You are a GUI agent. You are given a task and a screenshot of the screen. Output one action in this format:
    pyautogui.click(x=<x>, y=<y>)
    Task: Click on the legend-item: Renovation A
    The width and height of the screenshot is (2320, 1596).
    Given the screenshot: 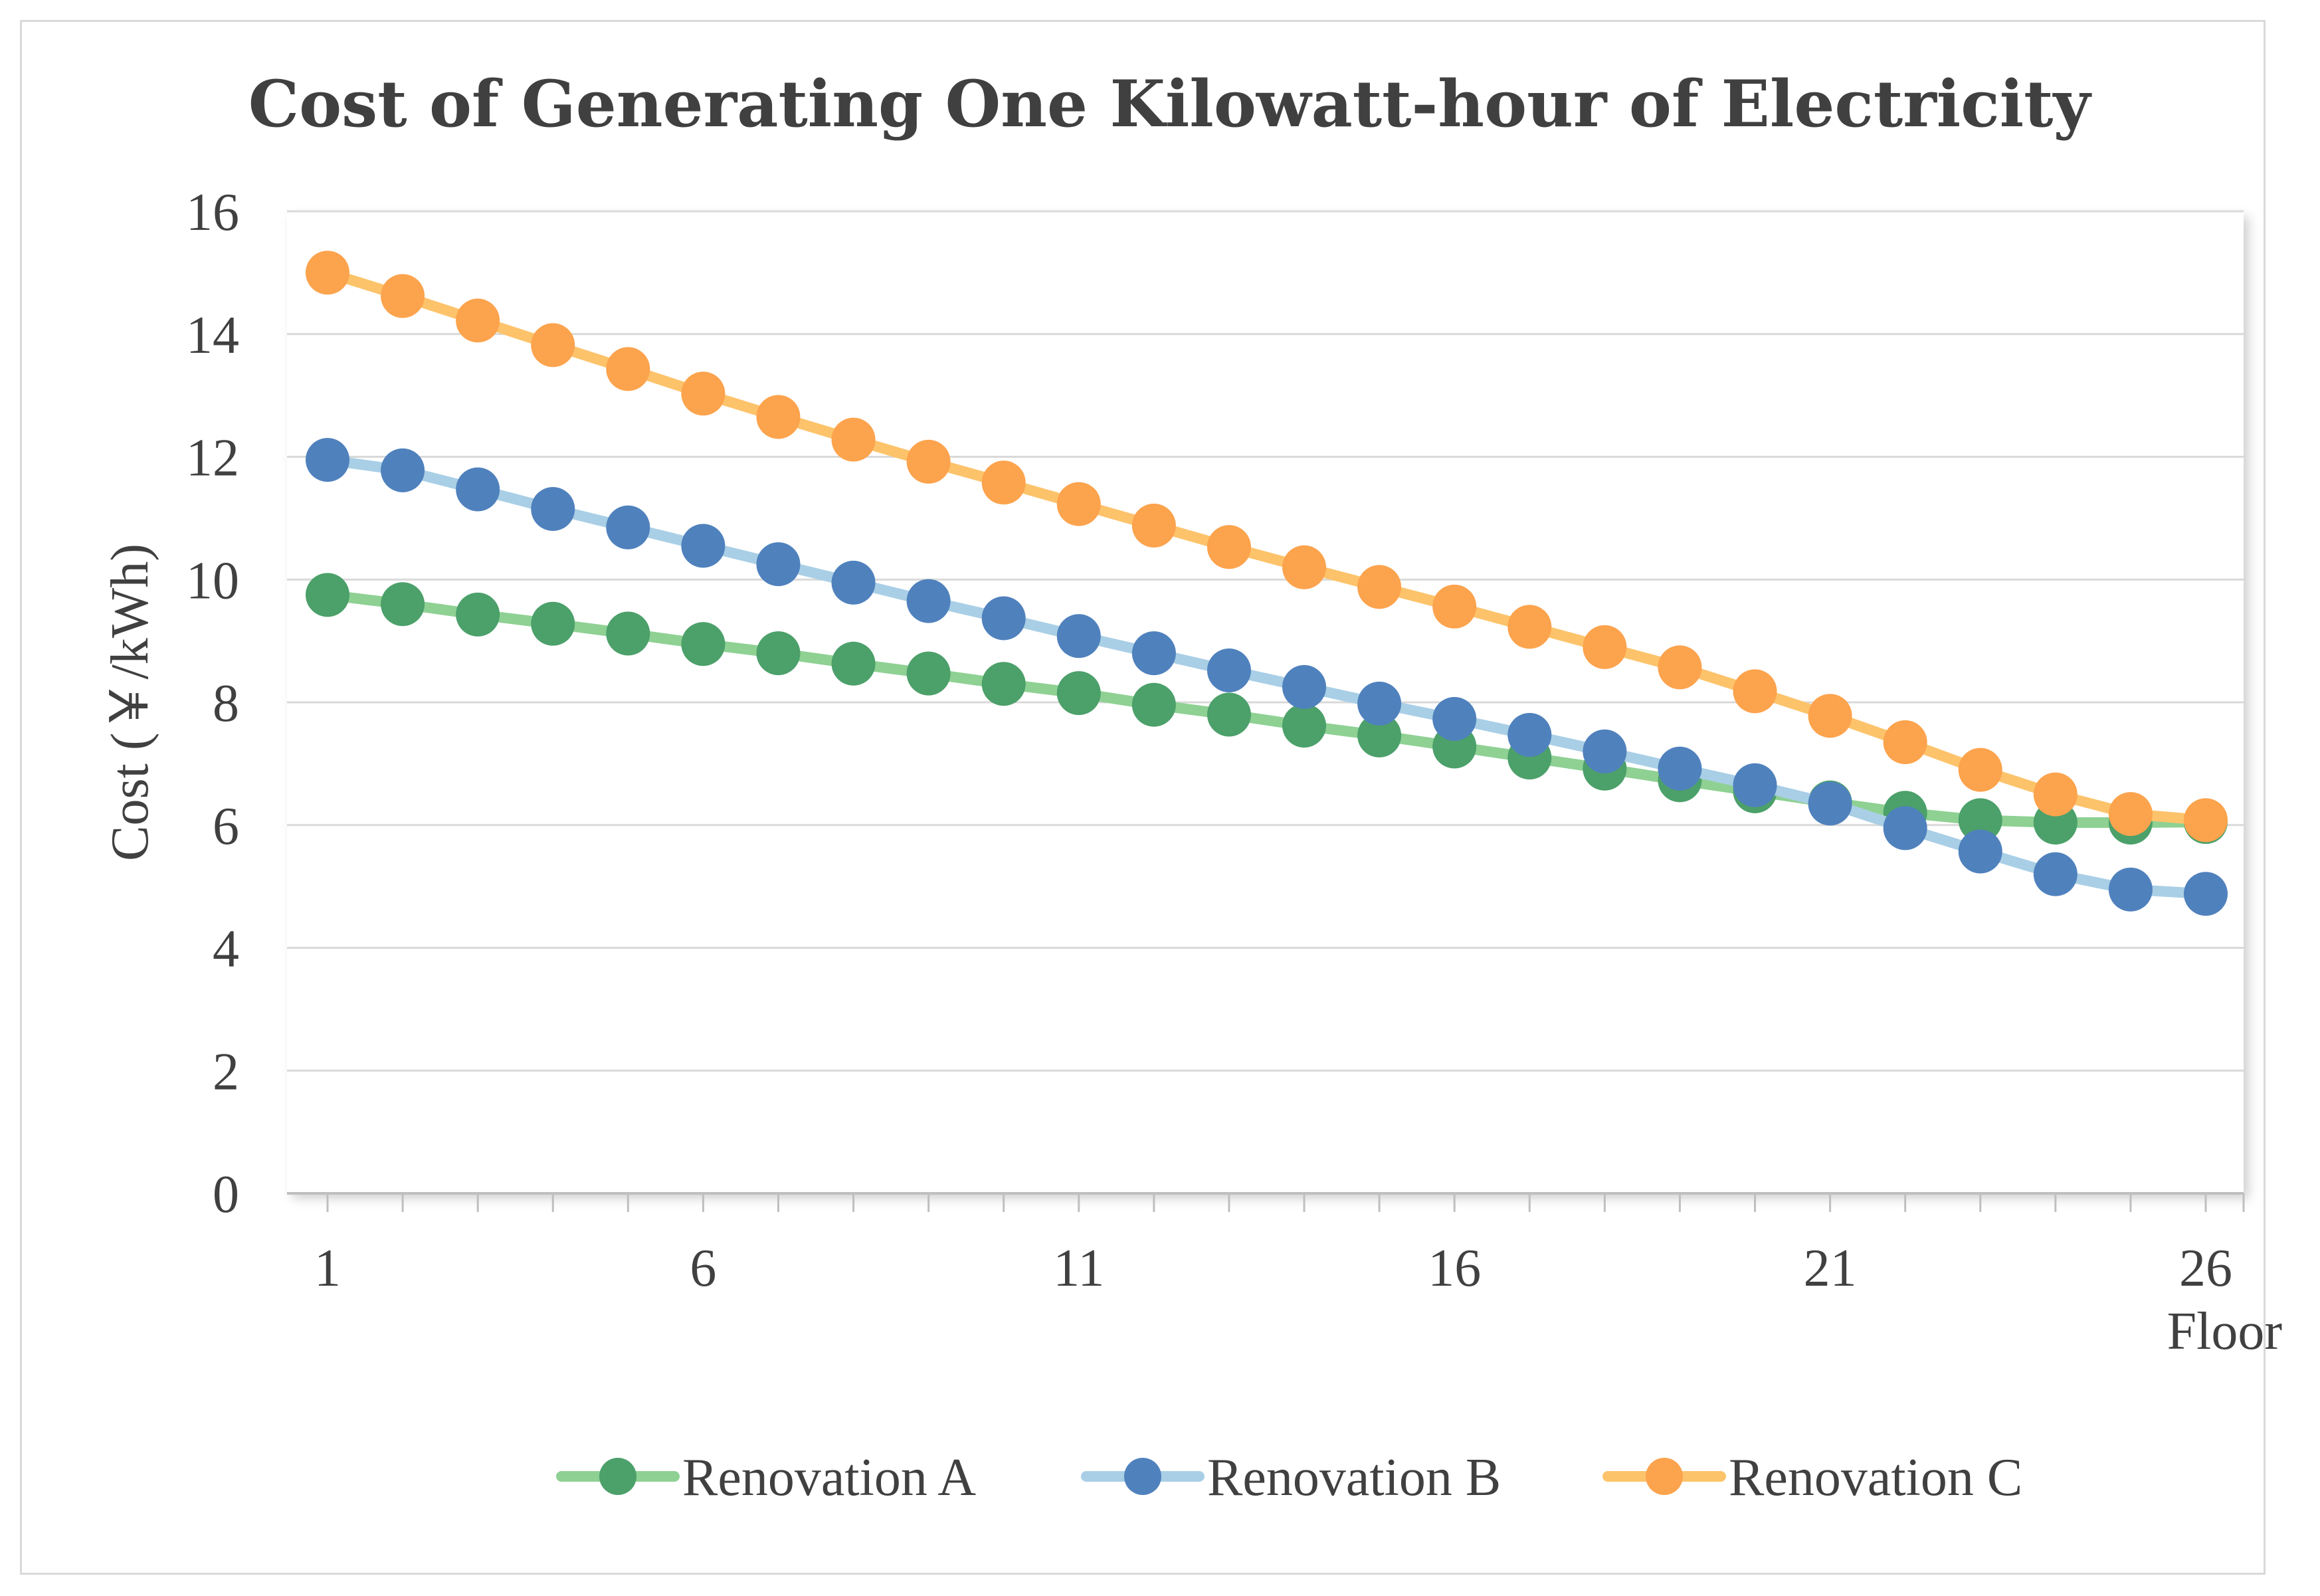 What is the action you would take?
    pyautogui.click(x=766, y=1477)
    